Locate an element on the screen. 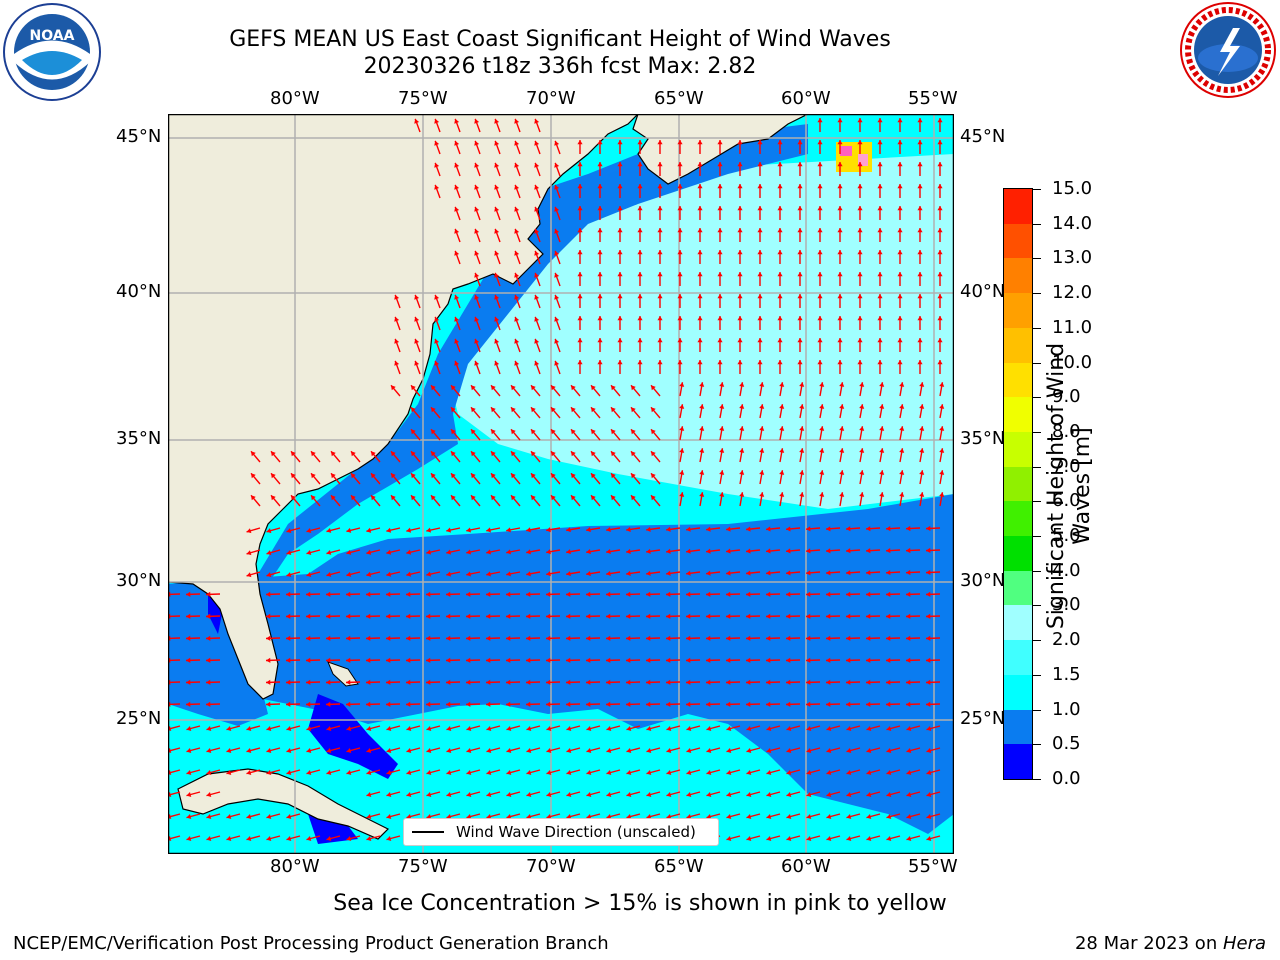 The image size is (1280, 960). colorbar-tick-label: 6.0 is located at coordinates (1066, 501).